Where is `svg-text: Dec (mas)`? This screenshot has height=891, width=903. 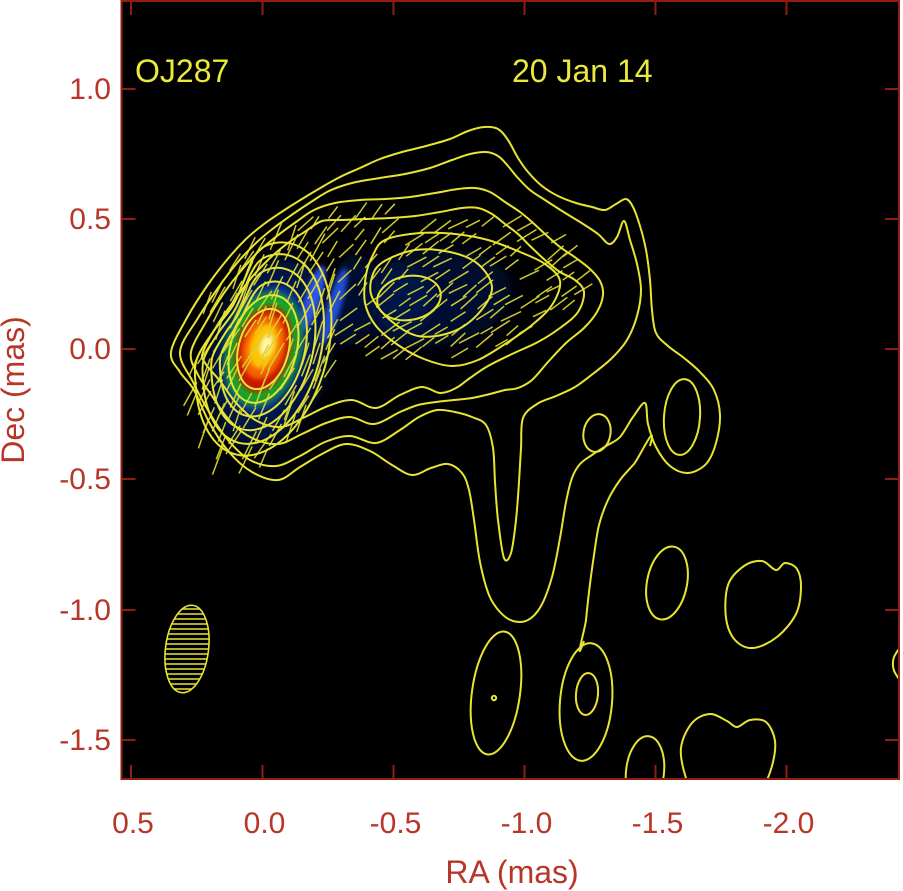 svg-text: Dec (mas) is located at coordinates (15, 390).